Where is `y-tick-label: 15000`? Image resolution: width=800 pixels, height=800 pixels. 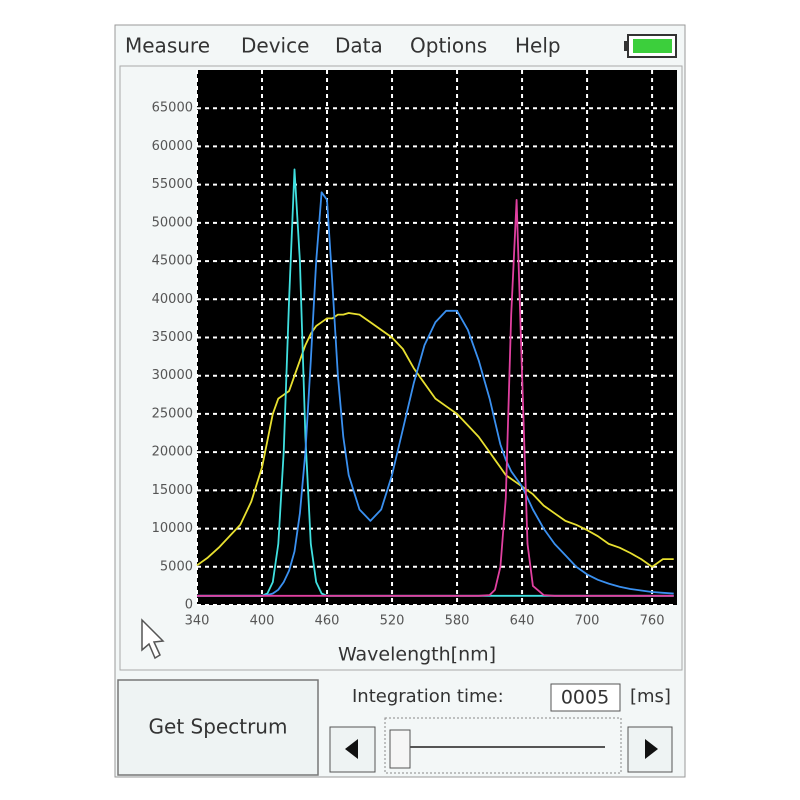 y-tick-label: 15000 is located at coordinates (172, 490).